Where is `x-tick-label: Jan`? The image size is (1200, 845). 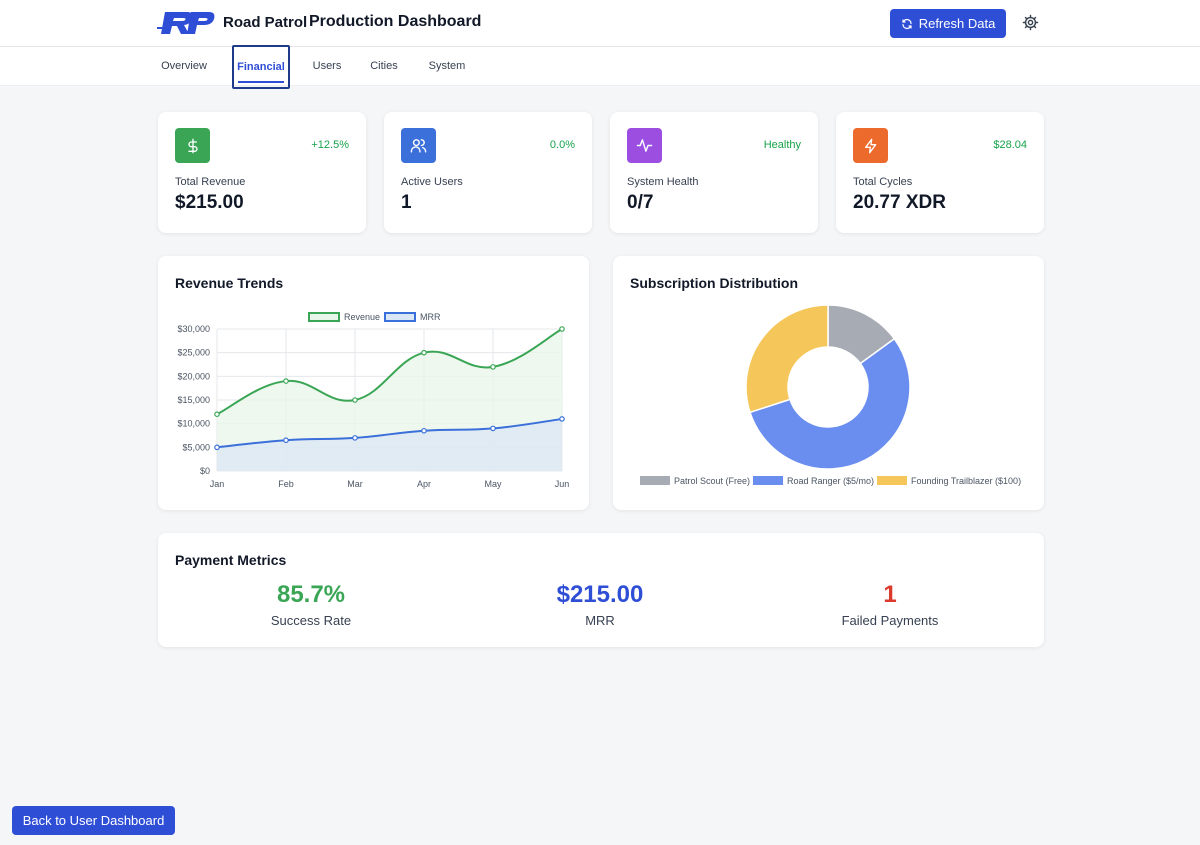
x-tick-label: Jan is located at coordinates (217, 484).